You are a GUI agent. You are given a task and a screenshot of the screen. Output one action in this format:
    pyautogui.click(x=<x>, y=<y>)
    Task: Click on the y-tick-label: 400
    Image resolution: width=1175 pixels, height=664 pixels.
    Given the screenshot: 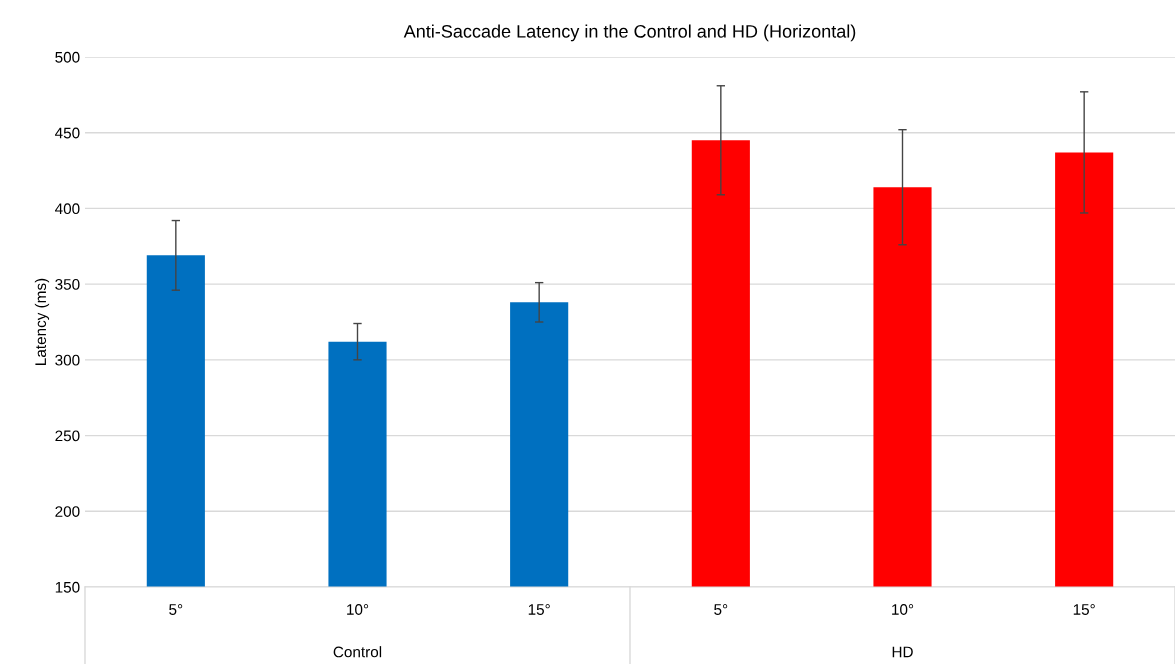 What is the action you would take?
    pyautogui.click(x=67, y=209)
    